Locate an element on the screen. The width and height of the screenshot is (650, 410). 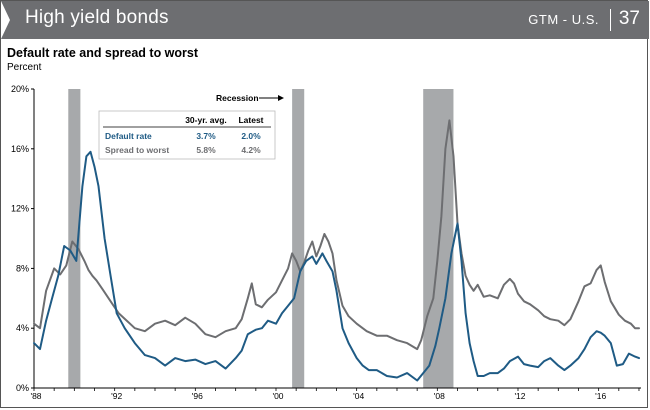
page-number: 37 is located at coordinates (629, 18).